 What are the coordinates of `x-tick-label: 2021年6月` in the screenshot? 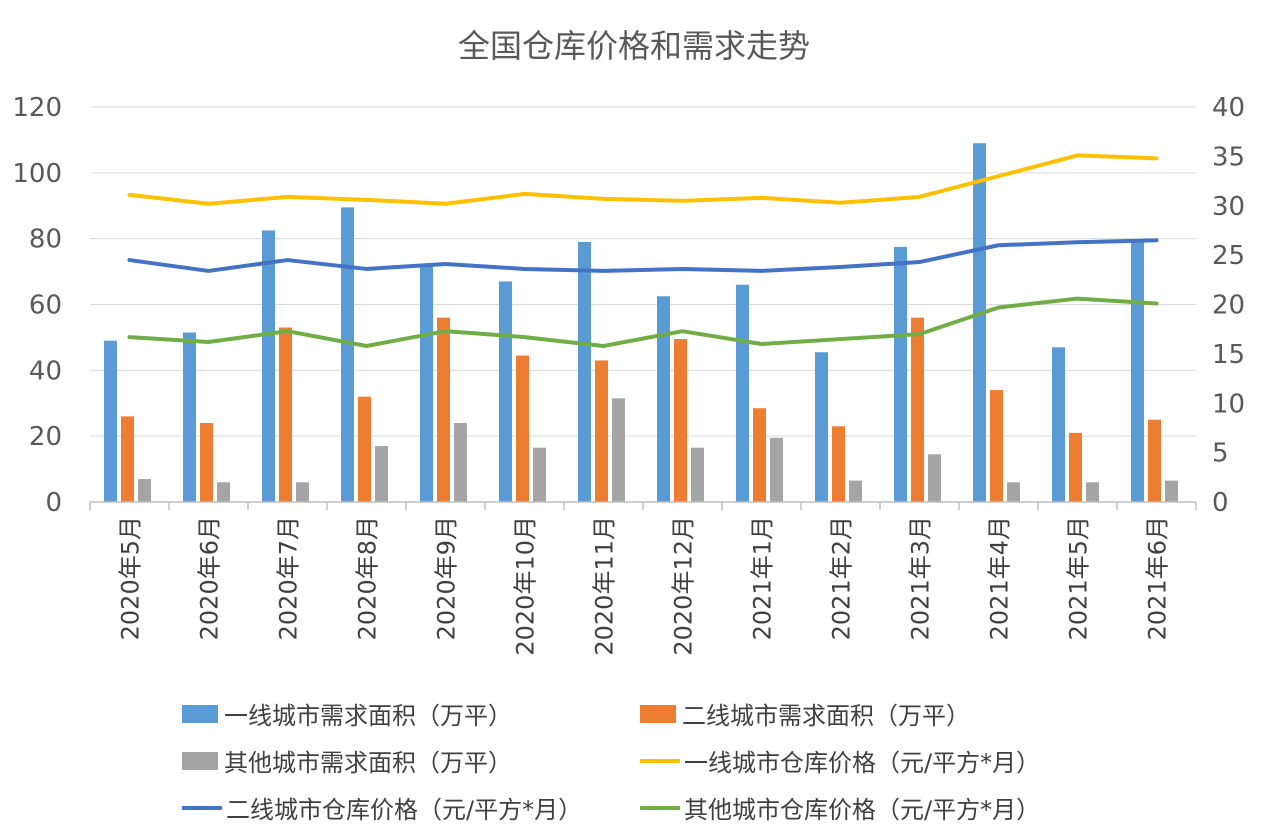 It's located at (1158, 578).